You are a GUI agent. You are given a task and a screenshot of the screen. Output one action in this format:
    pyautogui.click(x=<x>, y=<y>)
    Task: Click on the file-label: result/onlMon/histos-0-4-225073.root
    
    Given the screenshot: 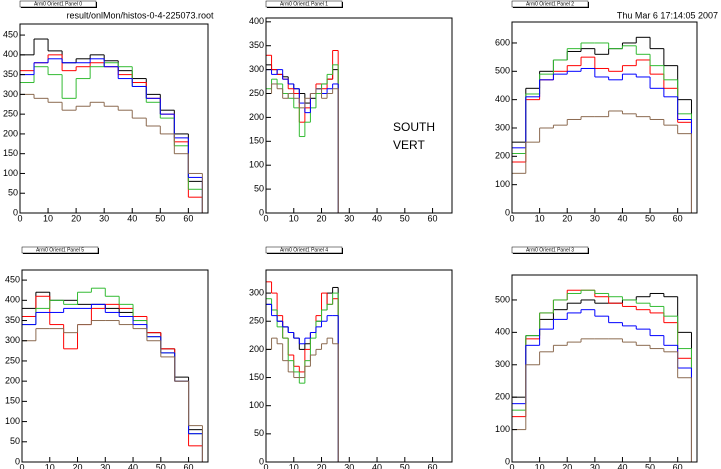 What is the action you would take?
    pyautogui.click(x=140, y=15)
    